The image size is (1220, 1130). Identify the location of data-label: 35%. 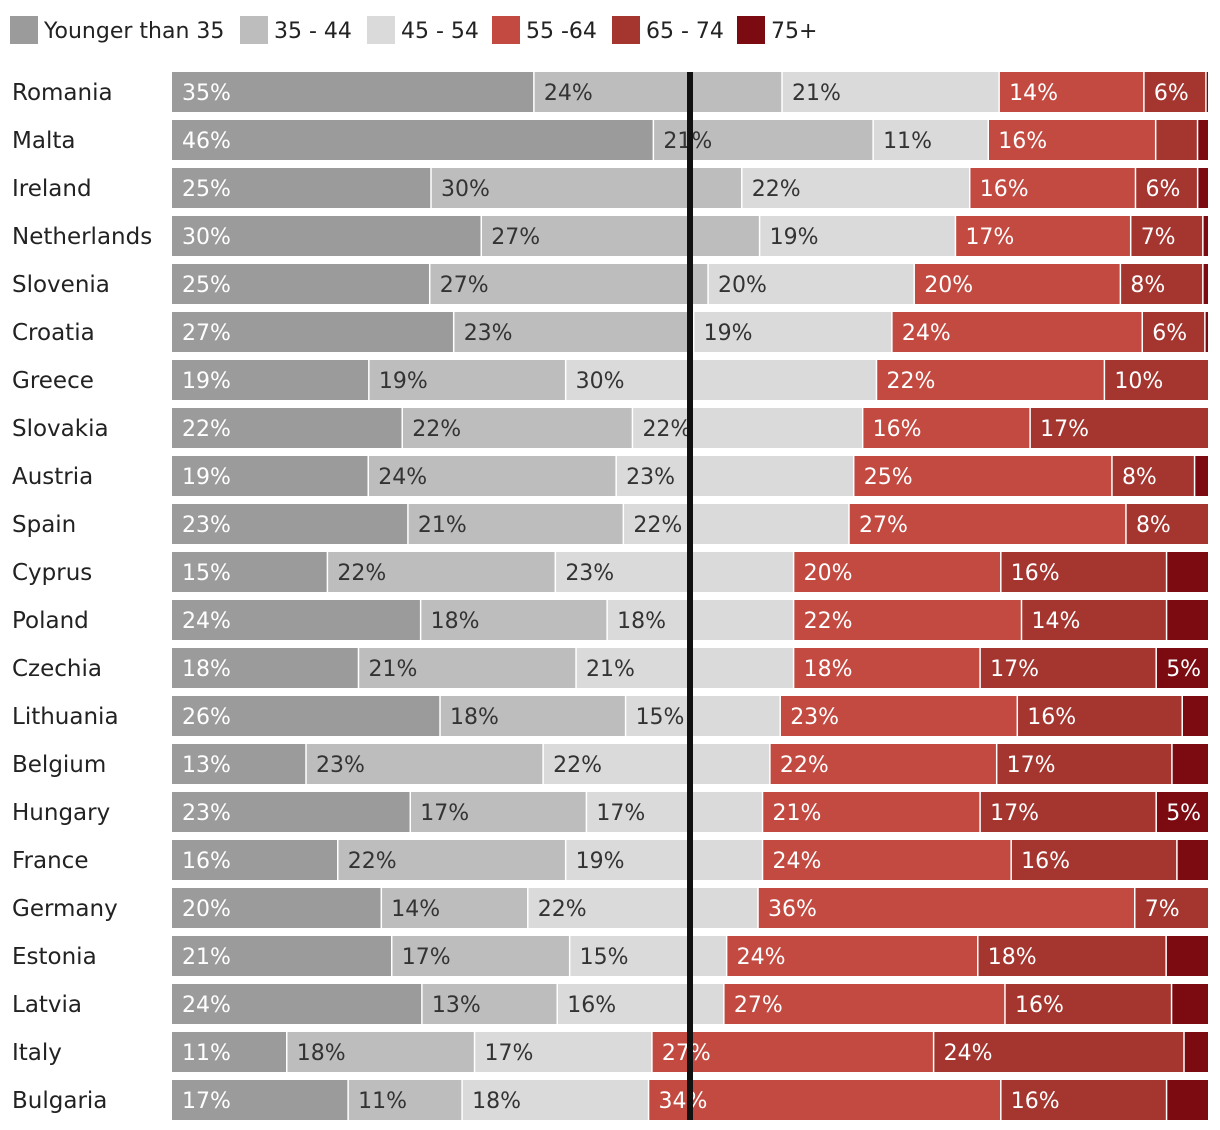
(206, 93).